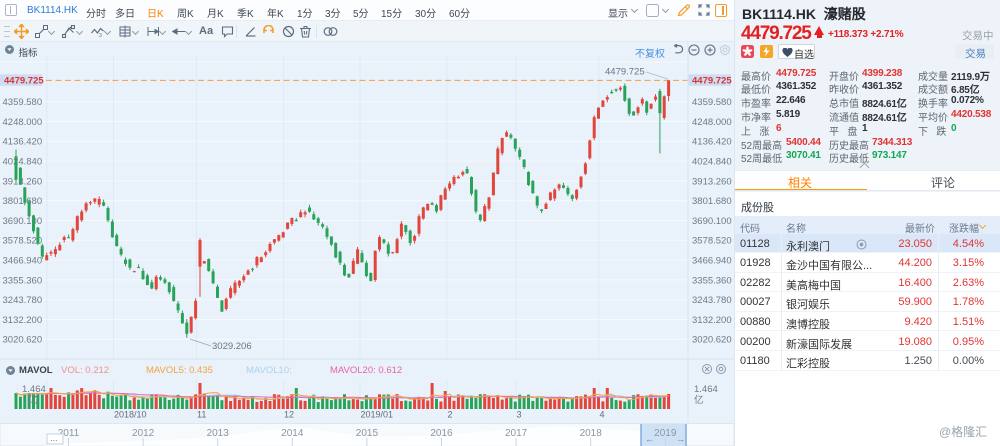 The height and width of the screenshot is (446, 1000). What do you see at coordinates (602, 415) in the screenshot?
I see `svg-text: 4` at bounding box center [602, 415].